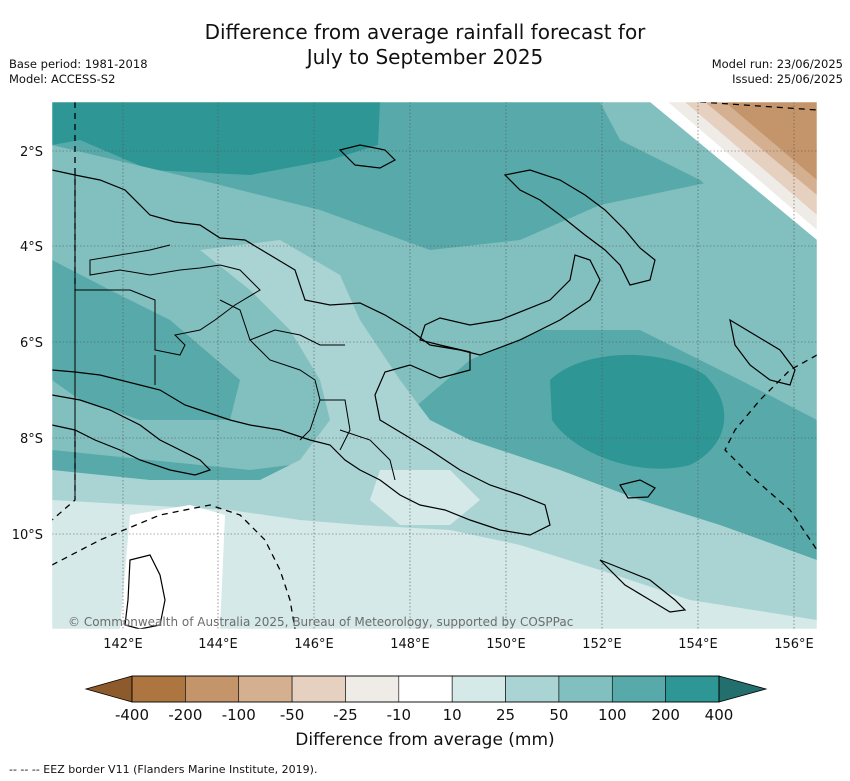  What do you see at coordinates (558, 715) in the screenshot?
I see `colorbar-tick-label: 50` at bounding box center [558, 715].